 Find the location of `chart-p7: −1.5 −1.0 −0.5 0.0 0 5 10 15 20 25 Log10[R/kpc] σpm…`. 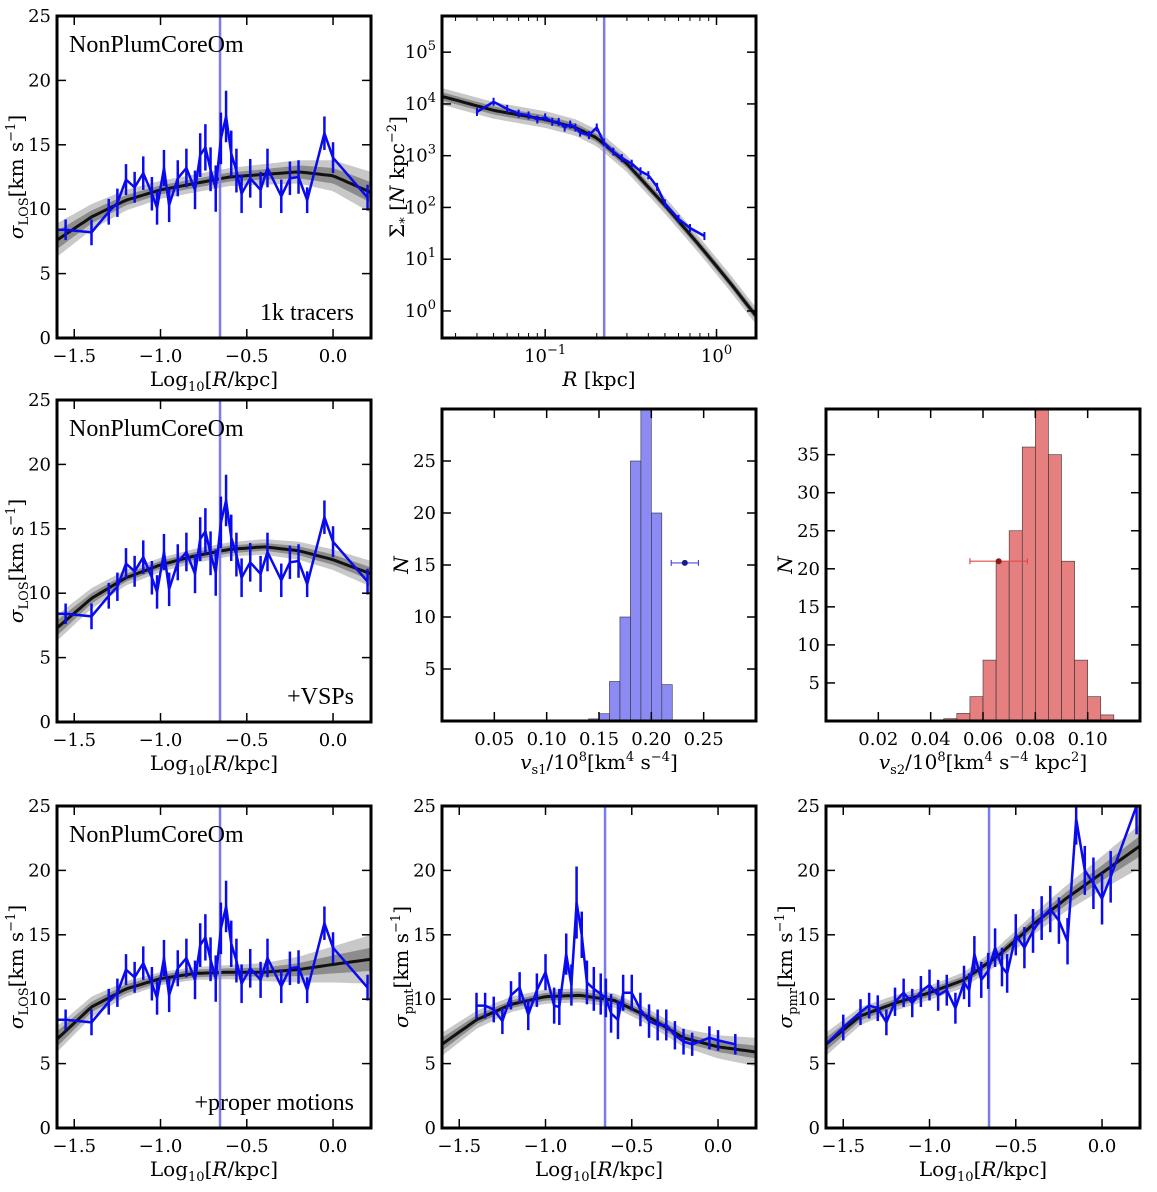

chart-p7: −1.5 −1.0 −0.5 0.0 0 5 10 15 20 25 Log10[R/kpc] σpm… is located at coordinates (573, 990).